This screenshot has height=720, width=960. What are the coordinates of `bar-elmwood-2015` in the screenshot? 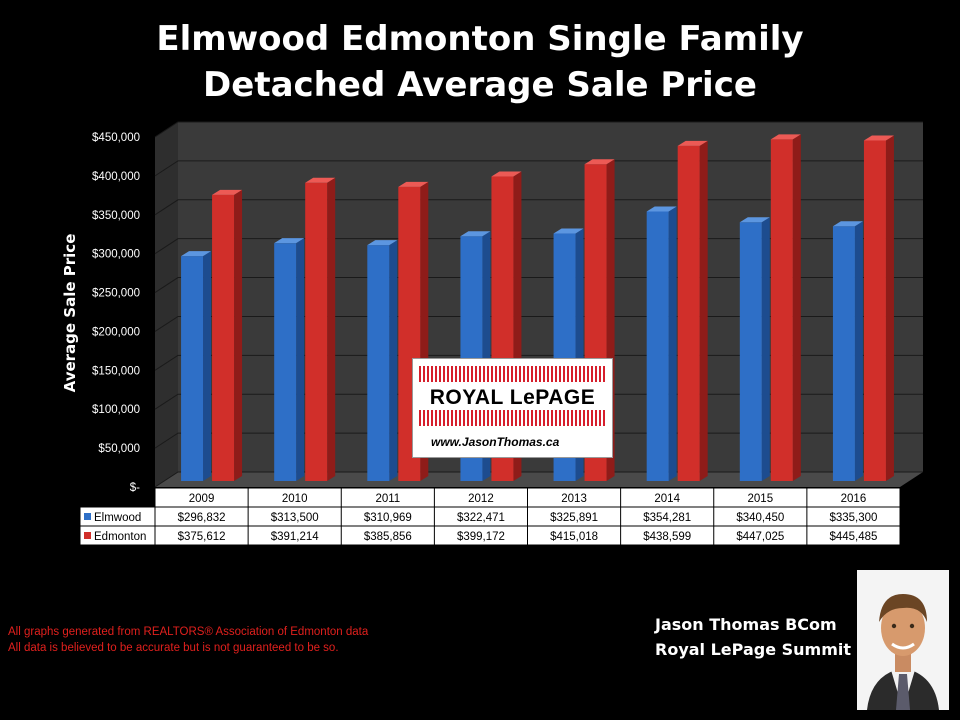 It's located at (754, 349).